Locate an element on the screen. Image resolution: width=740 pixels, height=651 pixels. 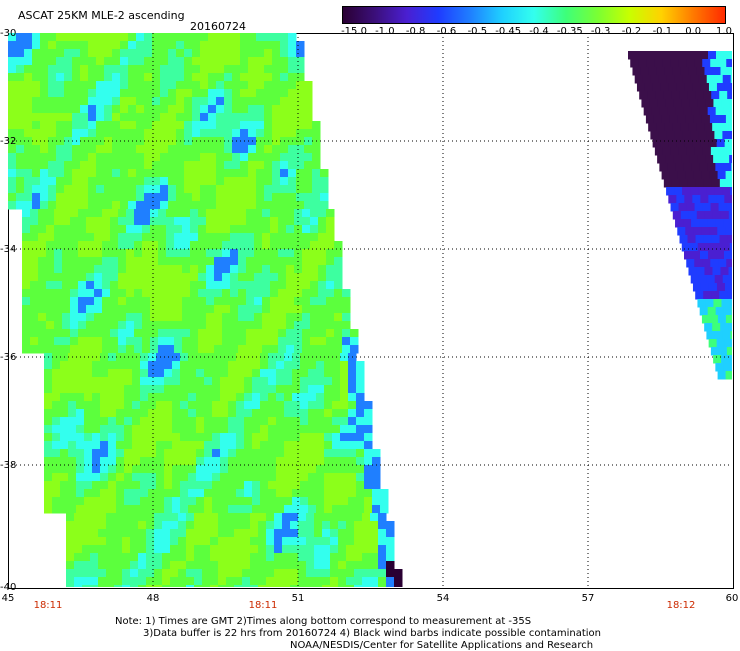
x-tick-label: 60 is located at coordinates (732, 598).